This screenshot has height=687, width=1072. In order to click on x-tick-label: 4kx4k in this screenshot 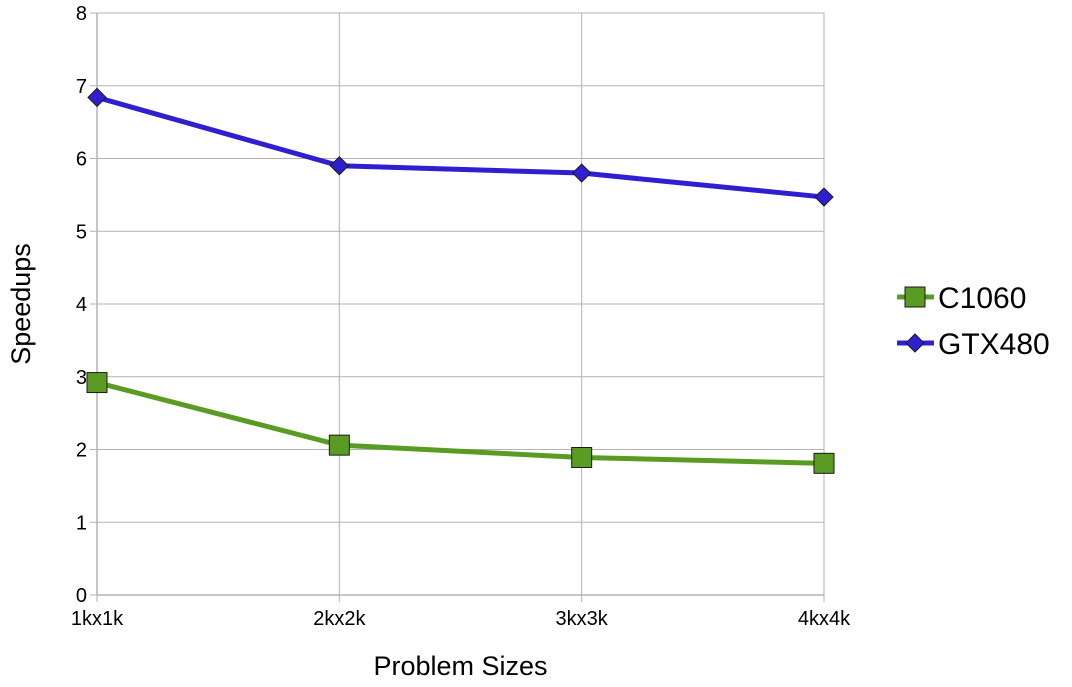, I will do `click(824, 619)`.